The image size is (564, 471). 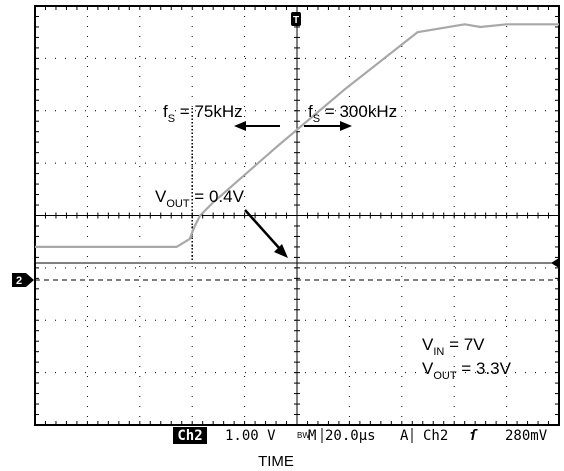 I want to click on arrow-vout-pointer, so click(x=266, y=233).